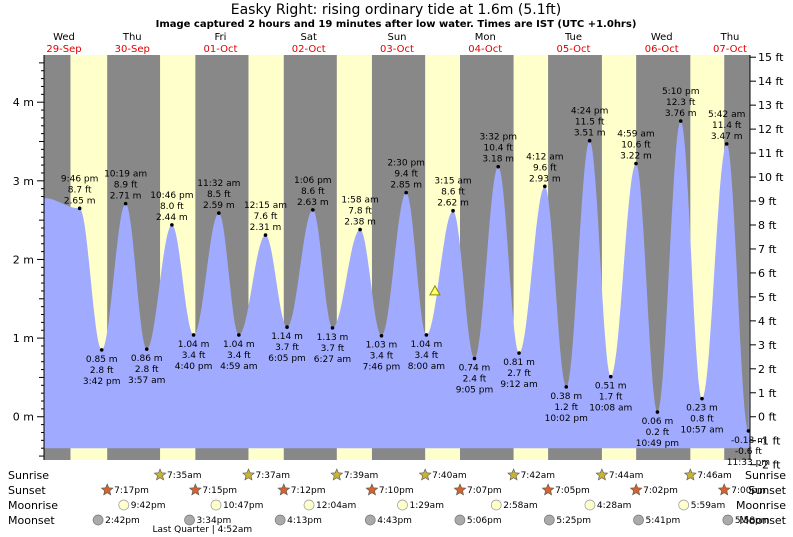 This screenshot has height=537, width=793. I want to click on y-right-tick-label: 4 ft, so click(767, 321).